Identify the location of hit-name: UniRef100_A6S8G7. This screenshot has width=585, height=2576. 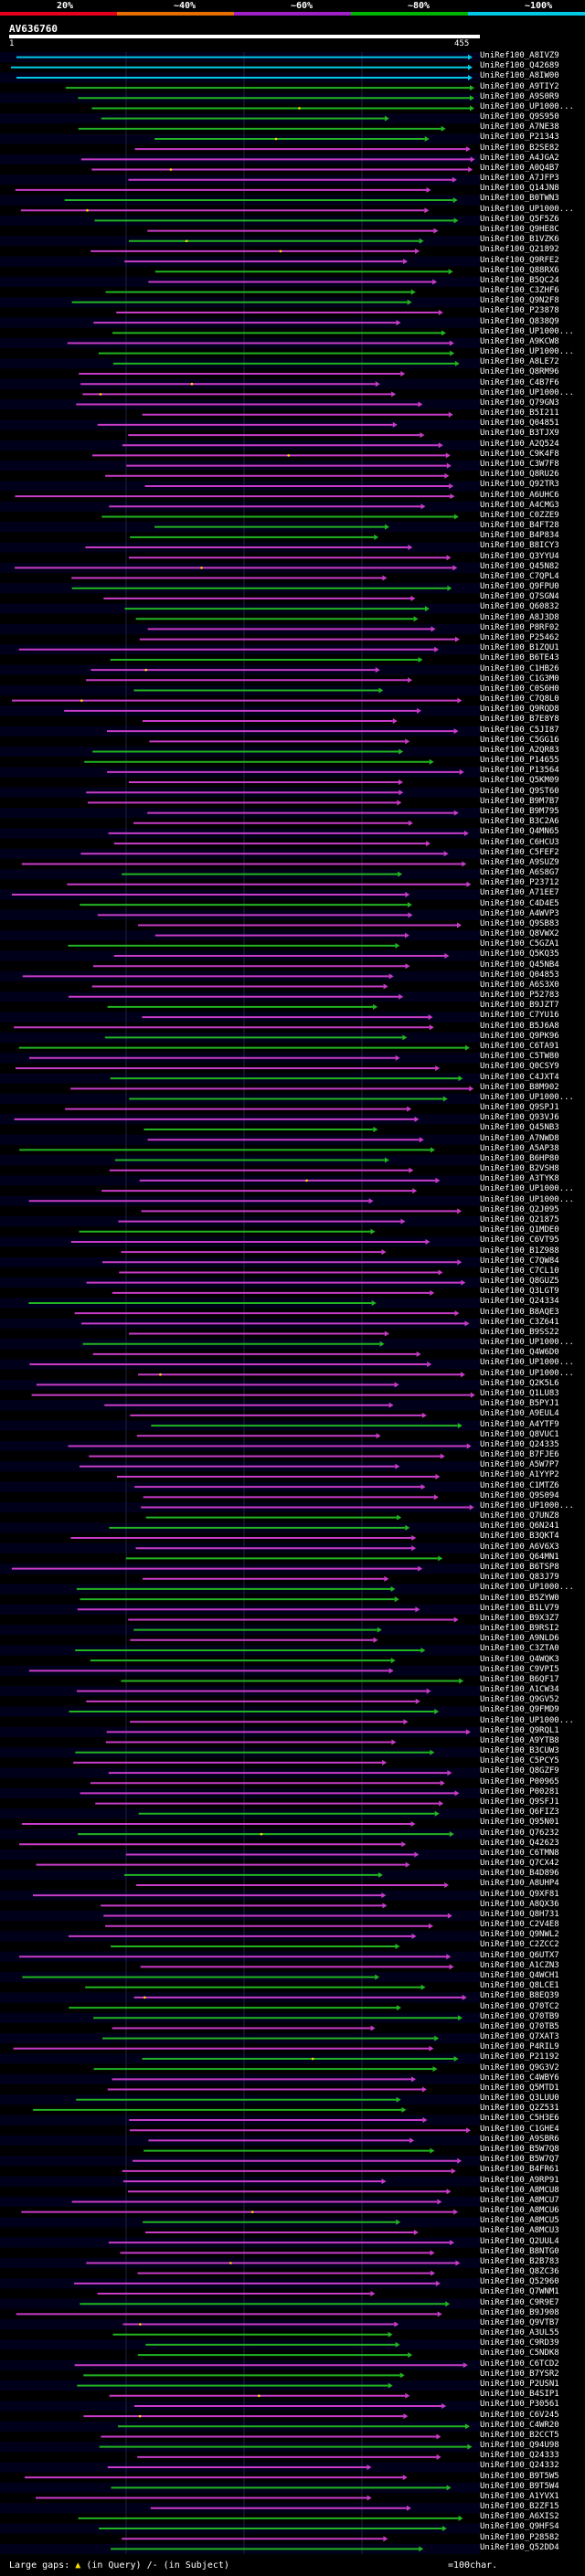
(519, 873).